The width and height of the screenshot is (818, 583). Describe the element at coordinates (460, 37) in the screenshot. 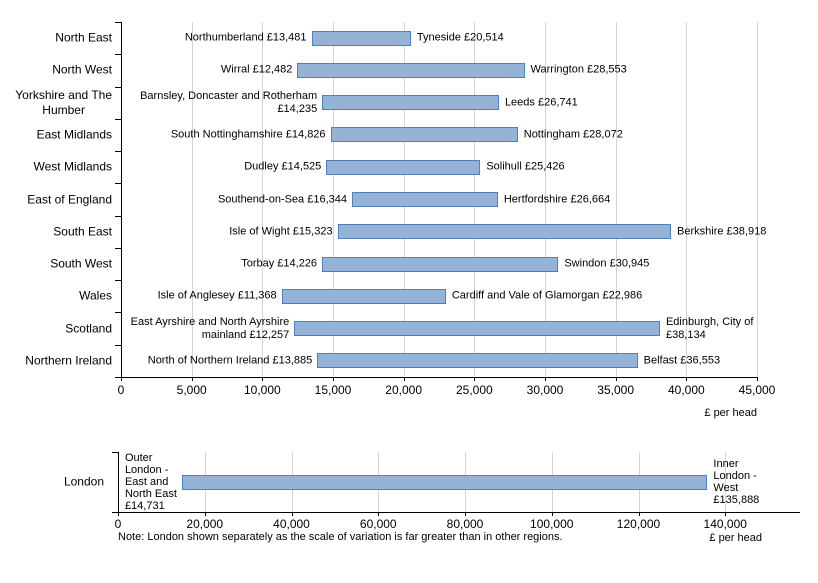

I see `label-line: Tyneside £20,514` at that location.